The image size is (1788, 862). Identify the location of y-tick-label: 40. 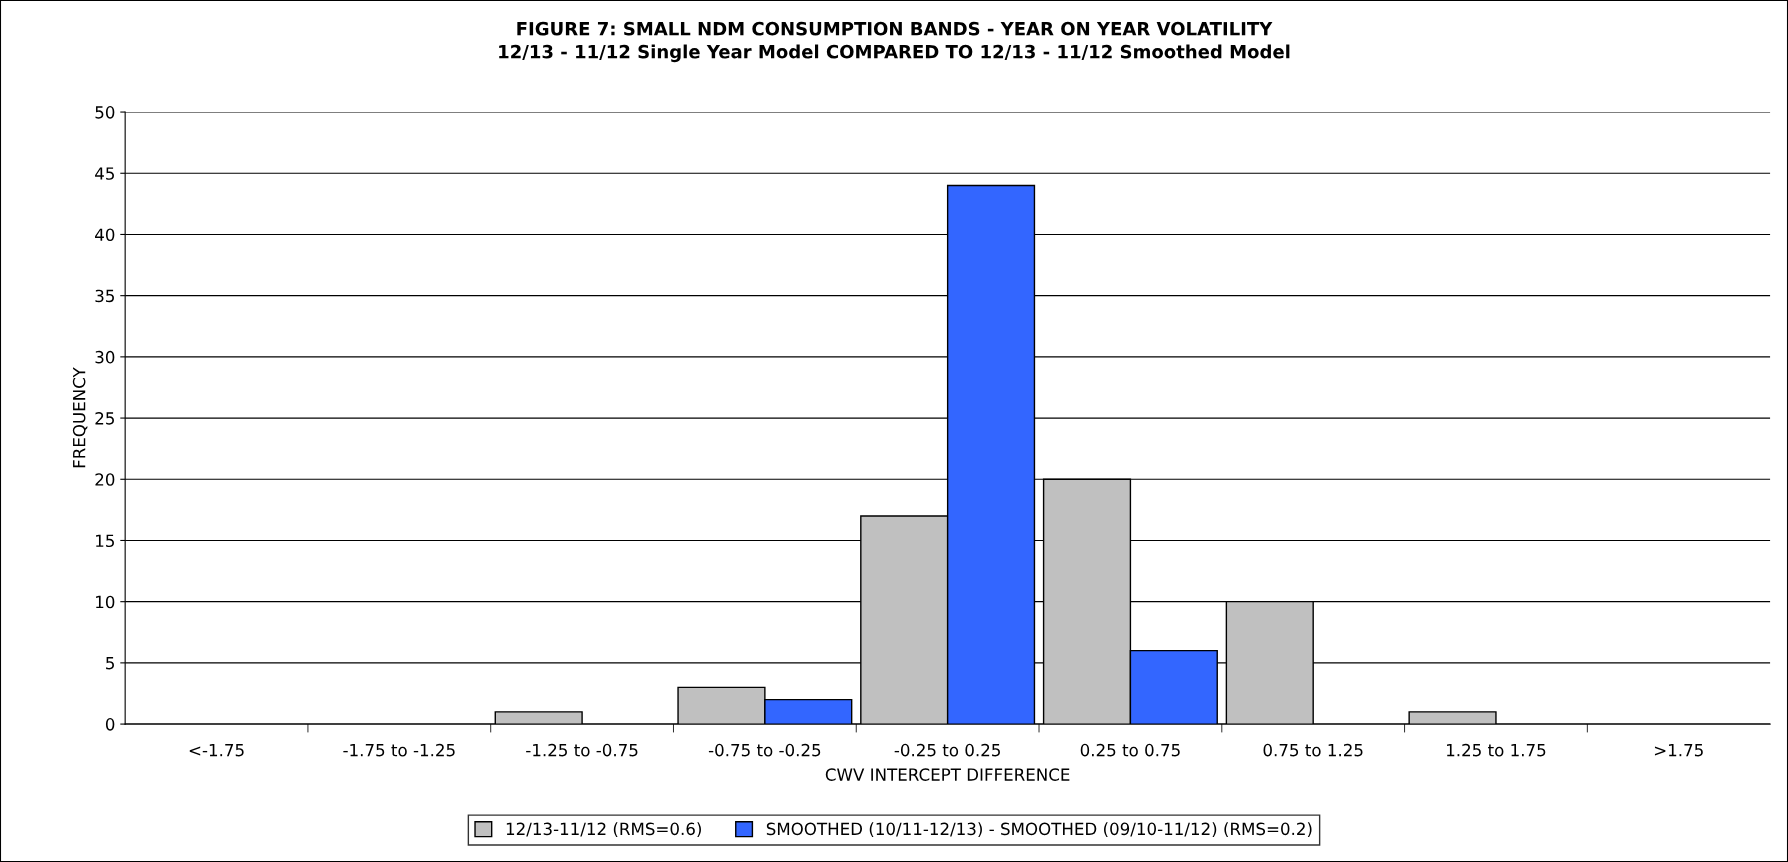
(105, 235).